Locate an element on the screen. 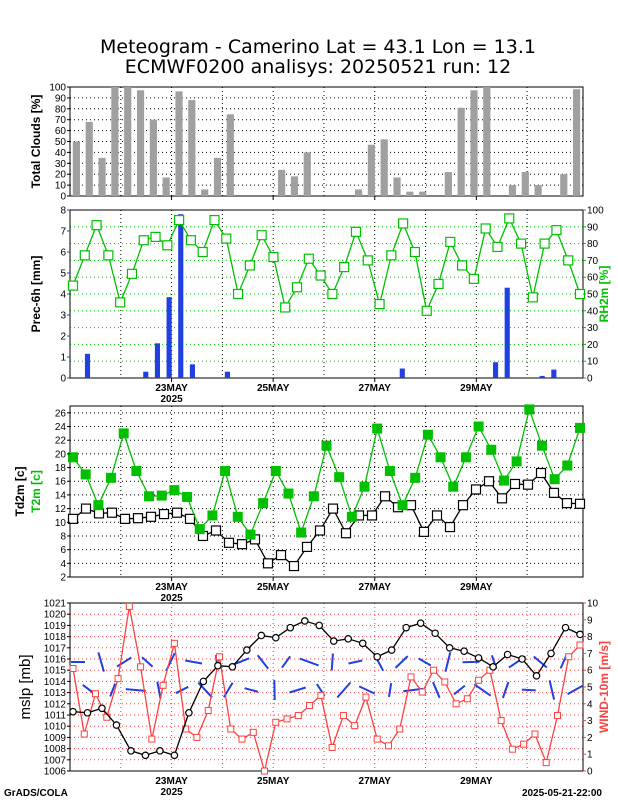  y2-tick-label: 50 is located at coordinates (593, 295).